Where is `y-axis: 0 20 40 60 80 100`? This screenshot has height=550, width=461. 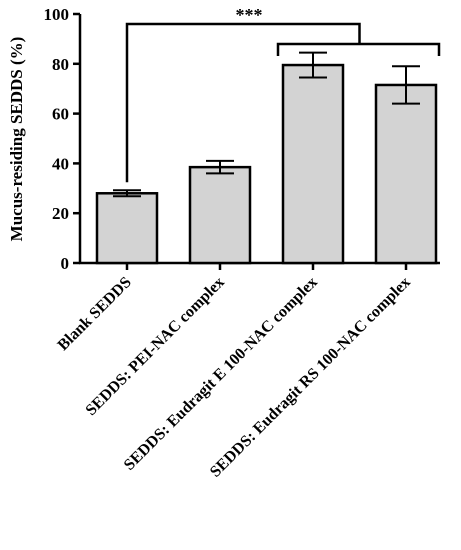 y-axis: 0 20 40 60 80 100 is located at coordinates (63, 139).